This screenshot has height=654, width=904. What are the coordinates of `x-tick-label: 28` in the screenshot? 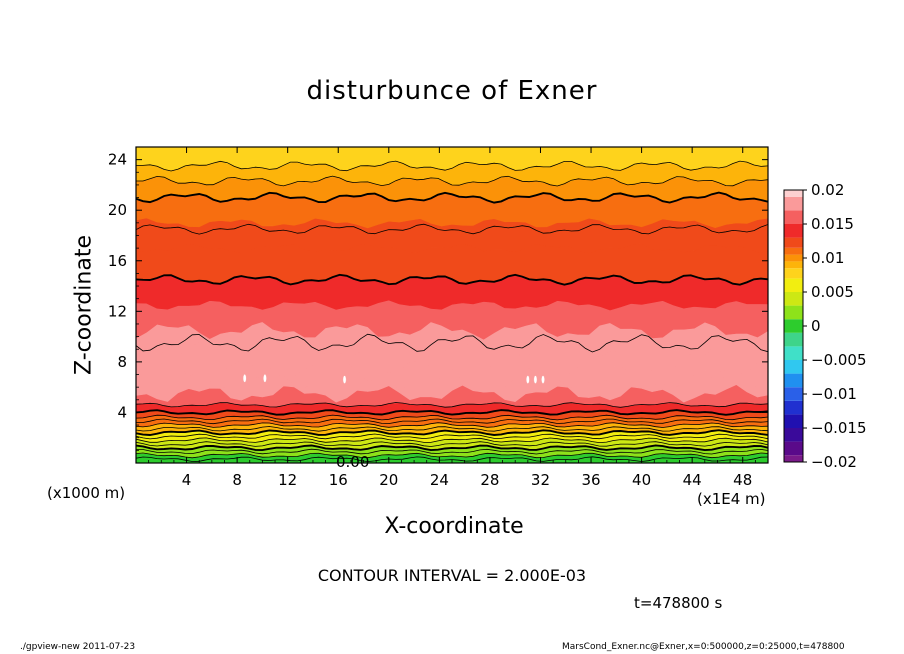 It's located at (489, 480).